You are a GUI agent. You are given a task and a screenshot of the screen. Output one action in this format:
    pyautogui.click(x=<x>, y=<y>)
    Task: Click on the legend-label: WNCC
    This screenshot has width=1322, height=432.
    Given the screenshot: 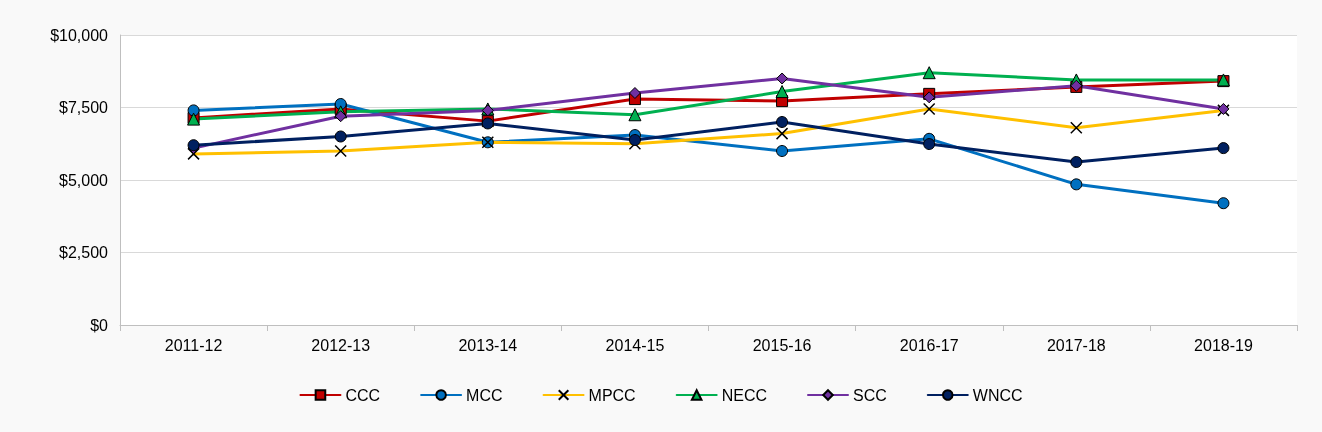 What is the action you would take?
    pyautogui.click(x=997, y=395)
    